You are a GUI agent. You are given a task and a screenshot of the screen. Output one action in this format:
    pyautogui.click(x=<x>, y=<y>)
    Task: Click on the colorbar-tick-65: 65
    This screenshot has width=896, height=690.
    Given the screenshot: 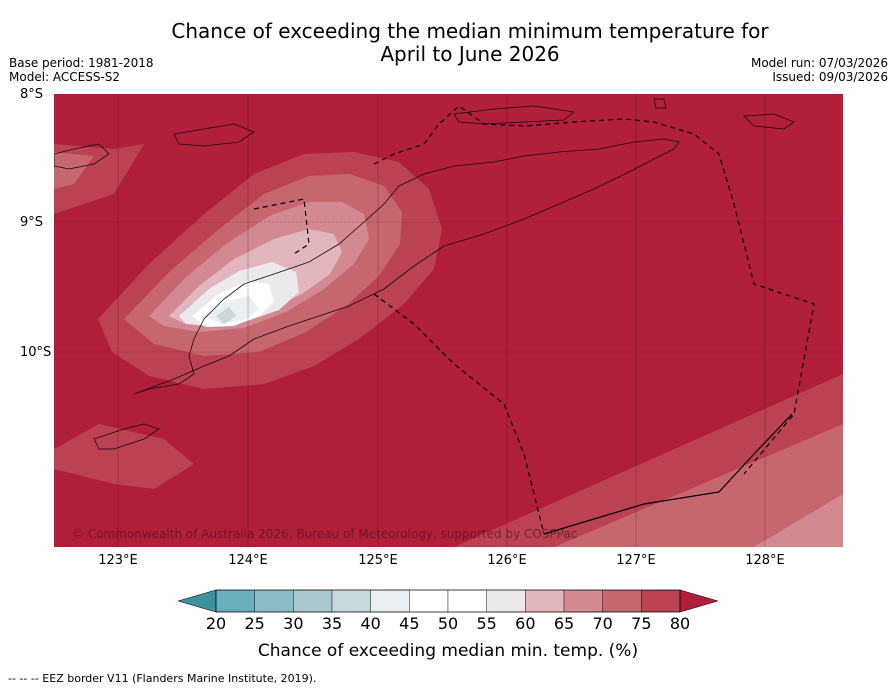 What is the action you would take?
    pyautogui.click(x=564, y=623)
    